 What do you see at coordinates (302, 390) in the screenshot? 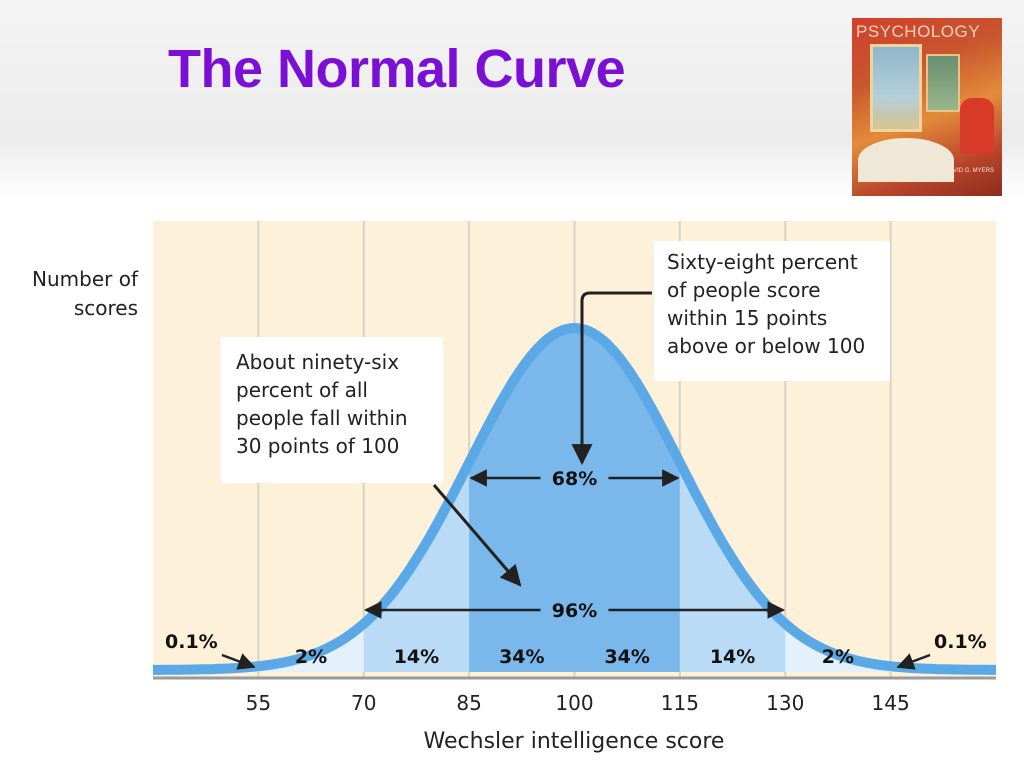
I see `annotation-96-line-2: percent of all` at bounding box center [302, 390].